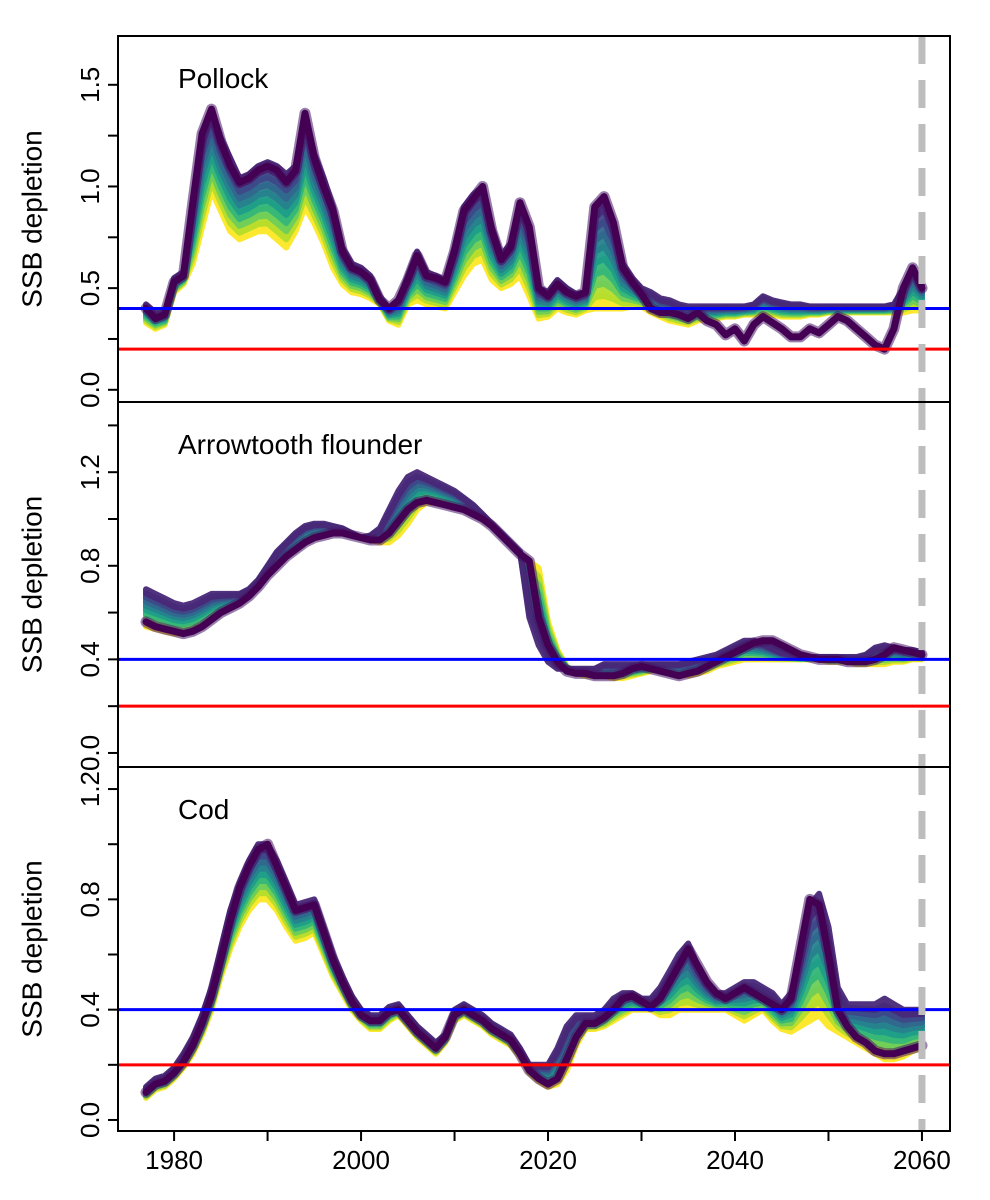  Describe the element at coordinates (735, 1160) in the screenshot. I see `x-tick-label: 2040` at that location.